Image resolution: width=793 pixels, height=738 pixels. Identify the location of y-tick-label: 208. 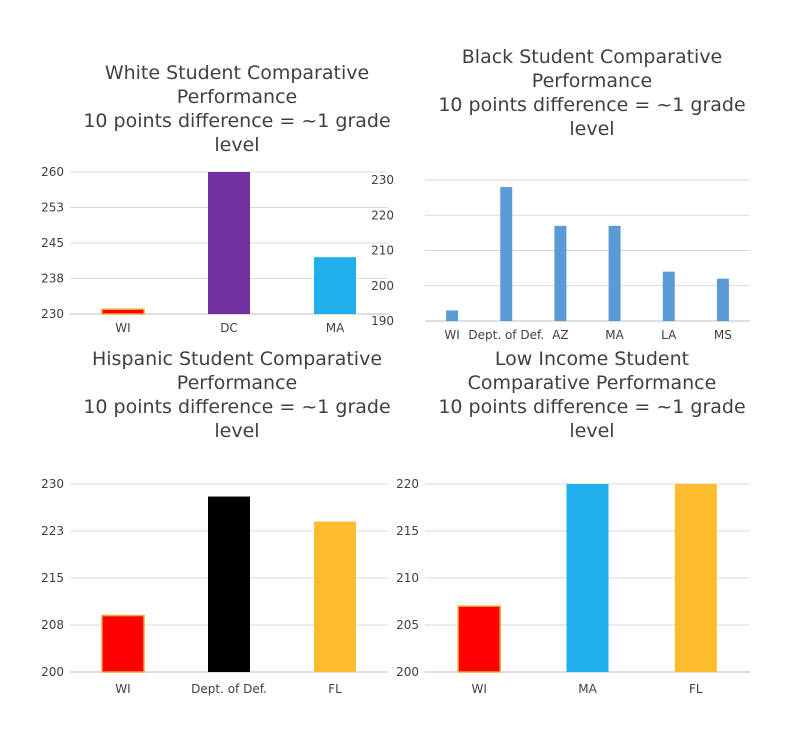
(52, 625).